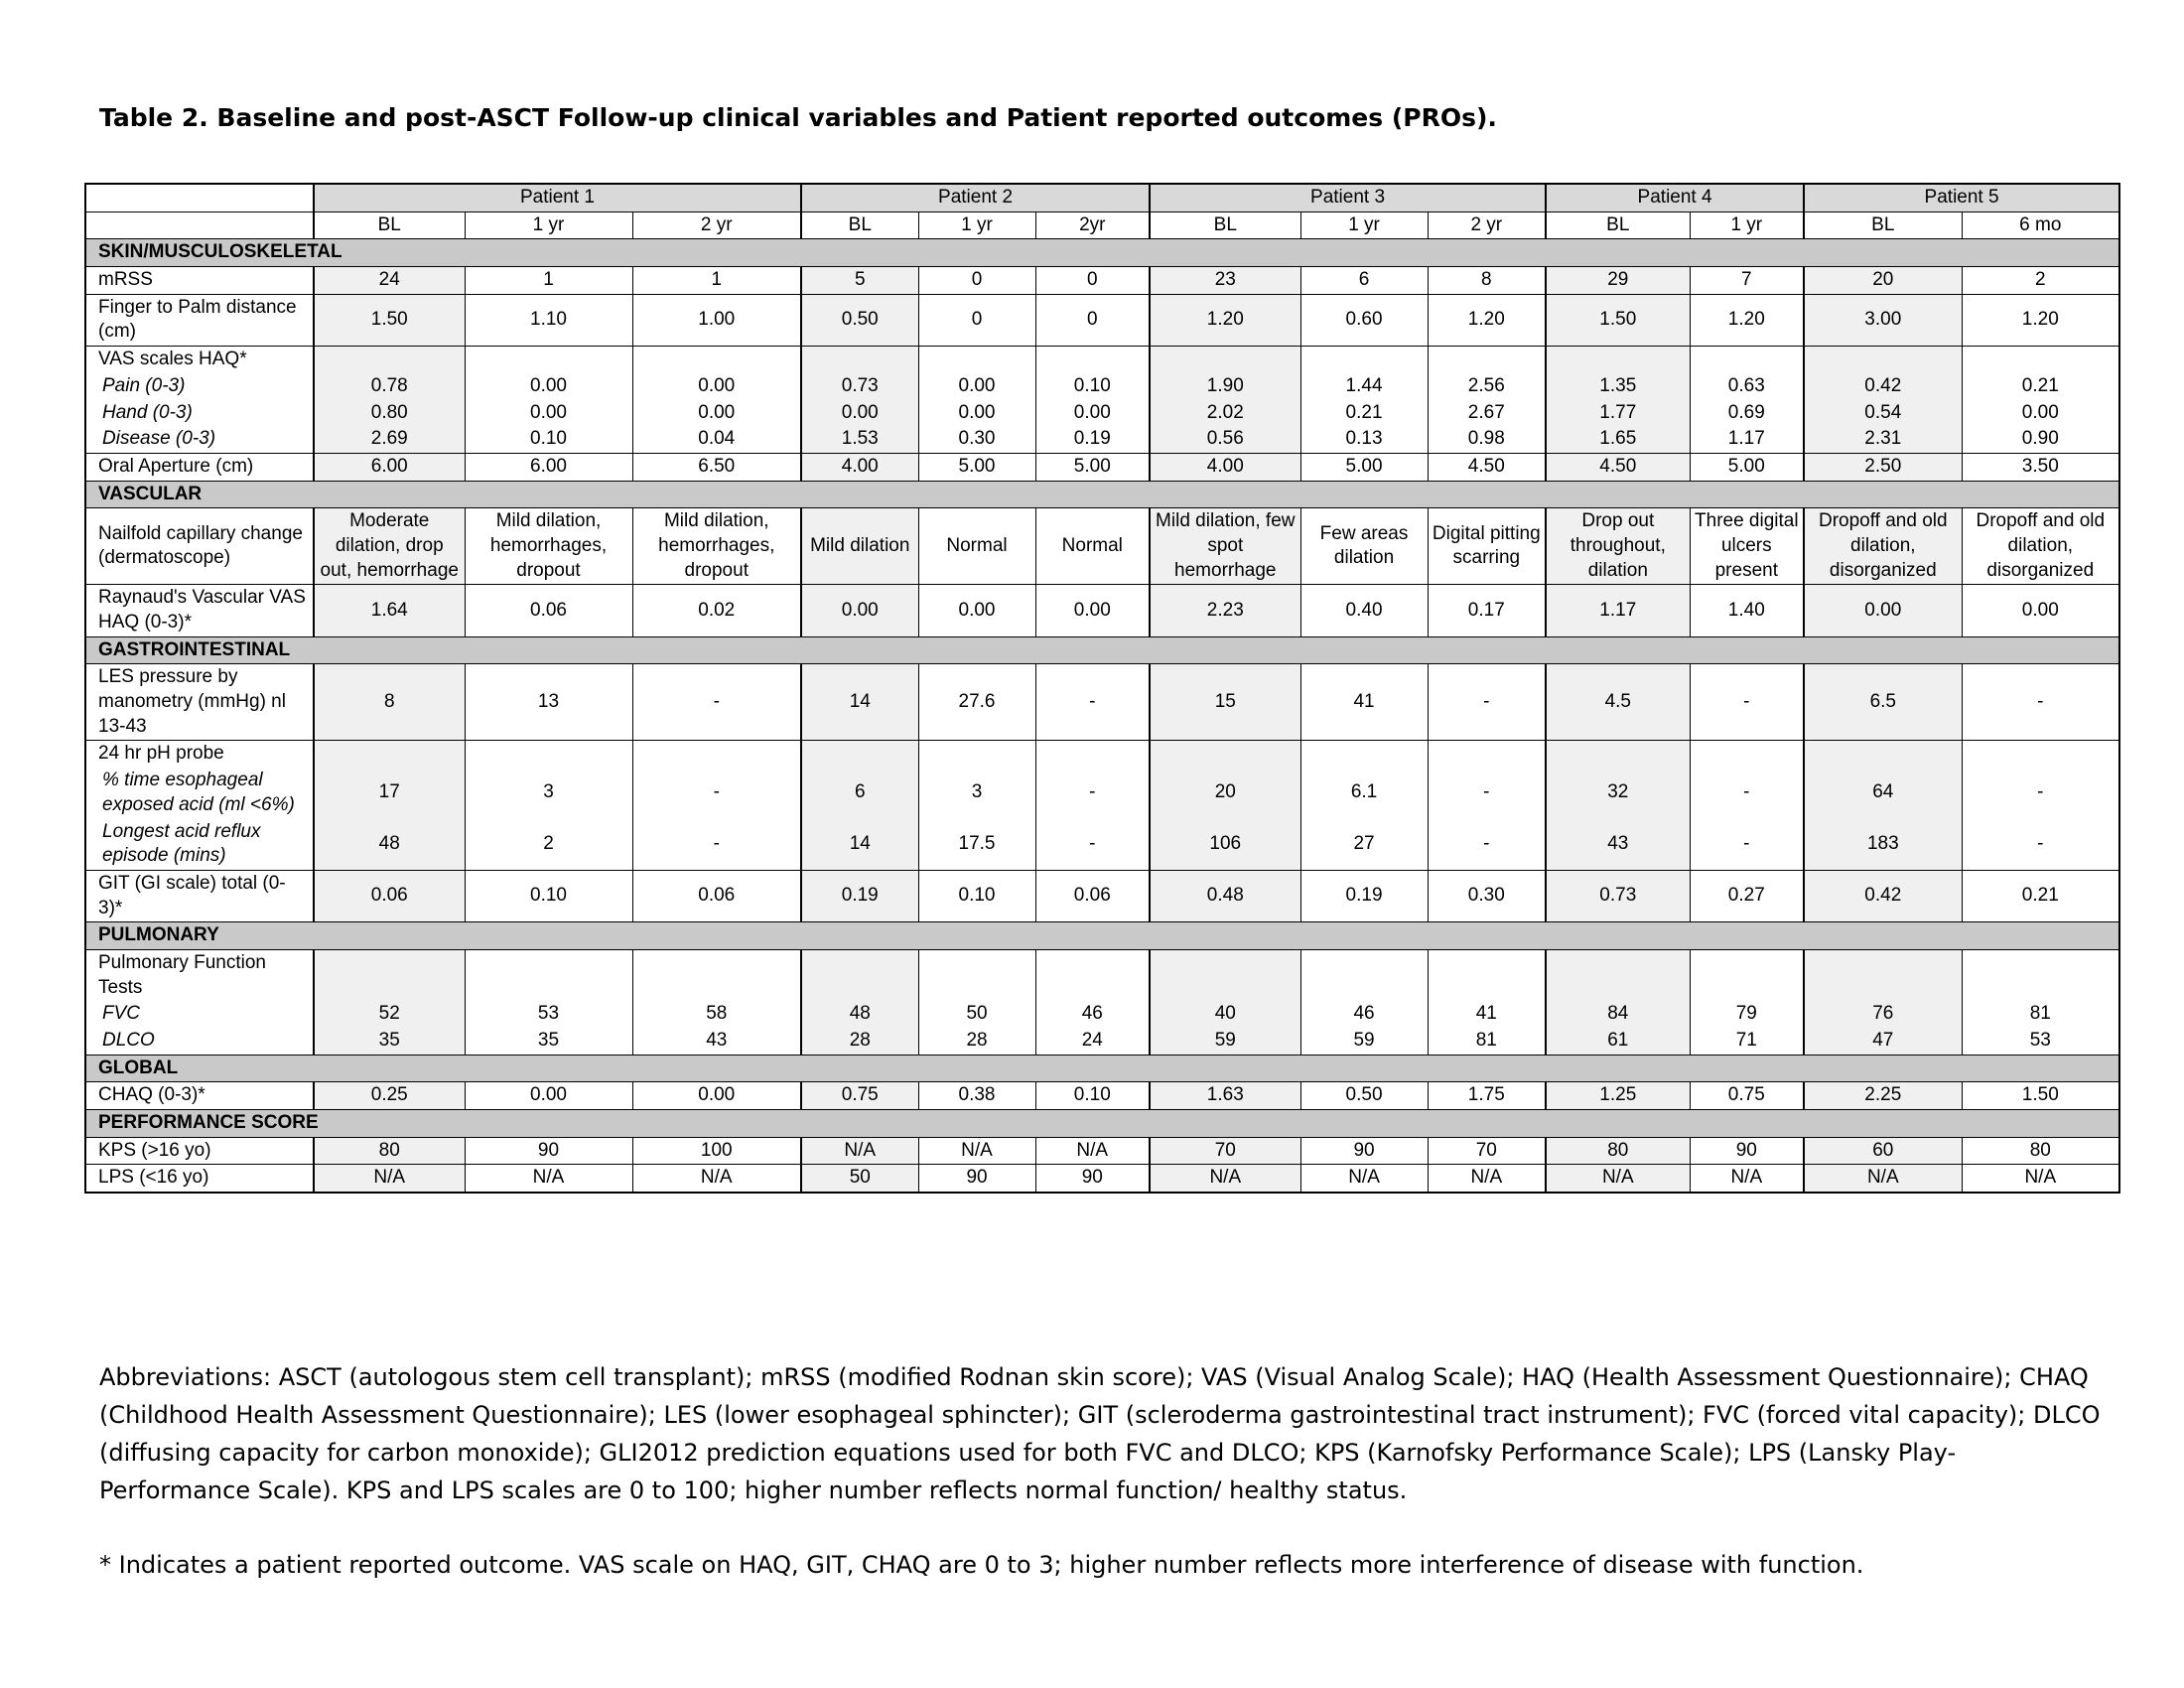 The height and width of the screenshot is (1688, 2184). What do you see at coordinates (1675, 197) in the screenshot?
I see `patient-header: Patient 4` at bounding box center [1675, 197].